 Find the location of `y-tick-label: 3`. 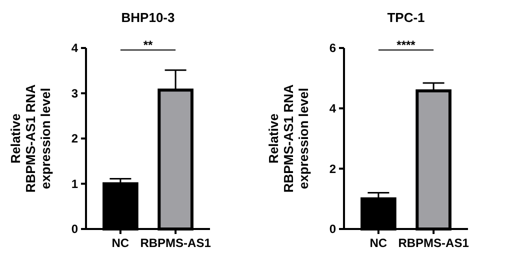

y-tick-label: 3 is located at coordinates (74, 93).